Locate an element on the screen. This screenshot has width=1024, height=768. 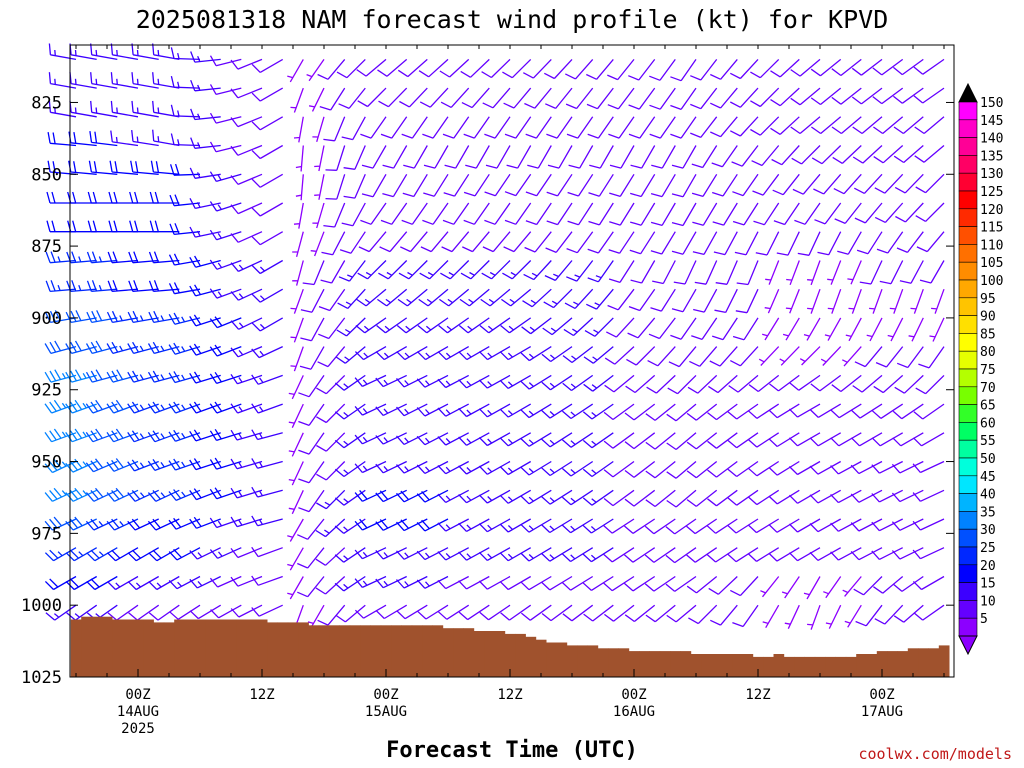
y-tick-label: 1000 is located at coordinates (41, 606).